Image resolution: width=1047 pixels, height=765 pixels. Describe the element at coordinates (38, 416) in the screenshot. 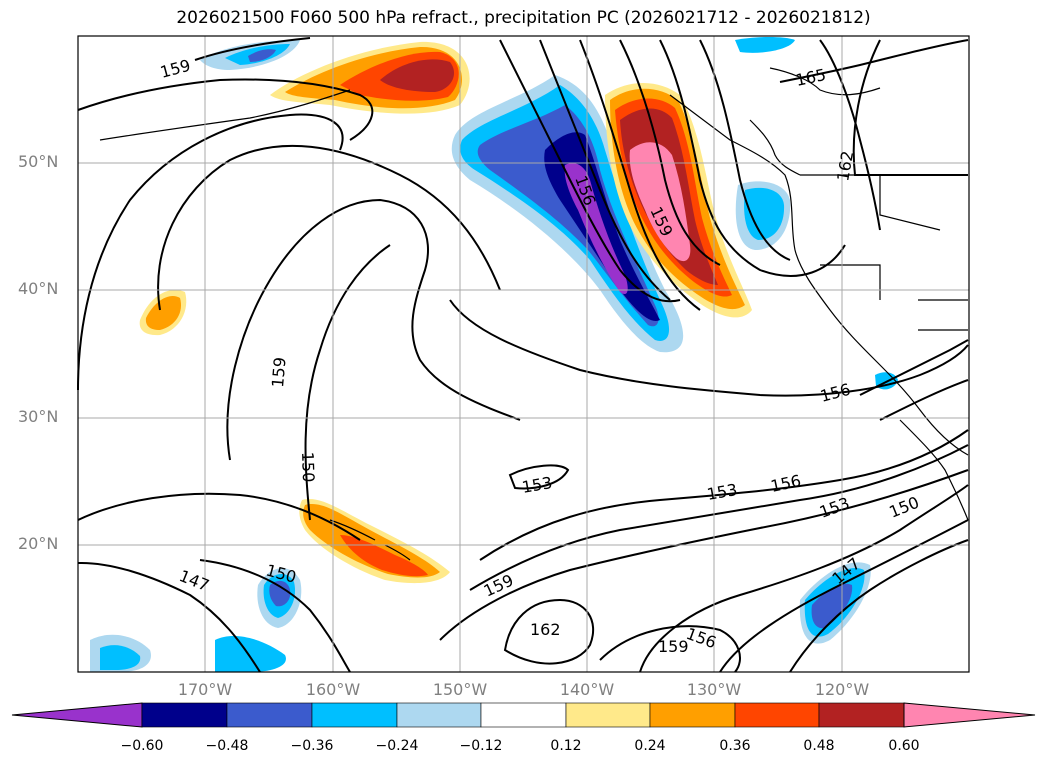

I see `latitude-label: 30°N` at that location.